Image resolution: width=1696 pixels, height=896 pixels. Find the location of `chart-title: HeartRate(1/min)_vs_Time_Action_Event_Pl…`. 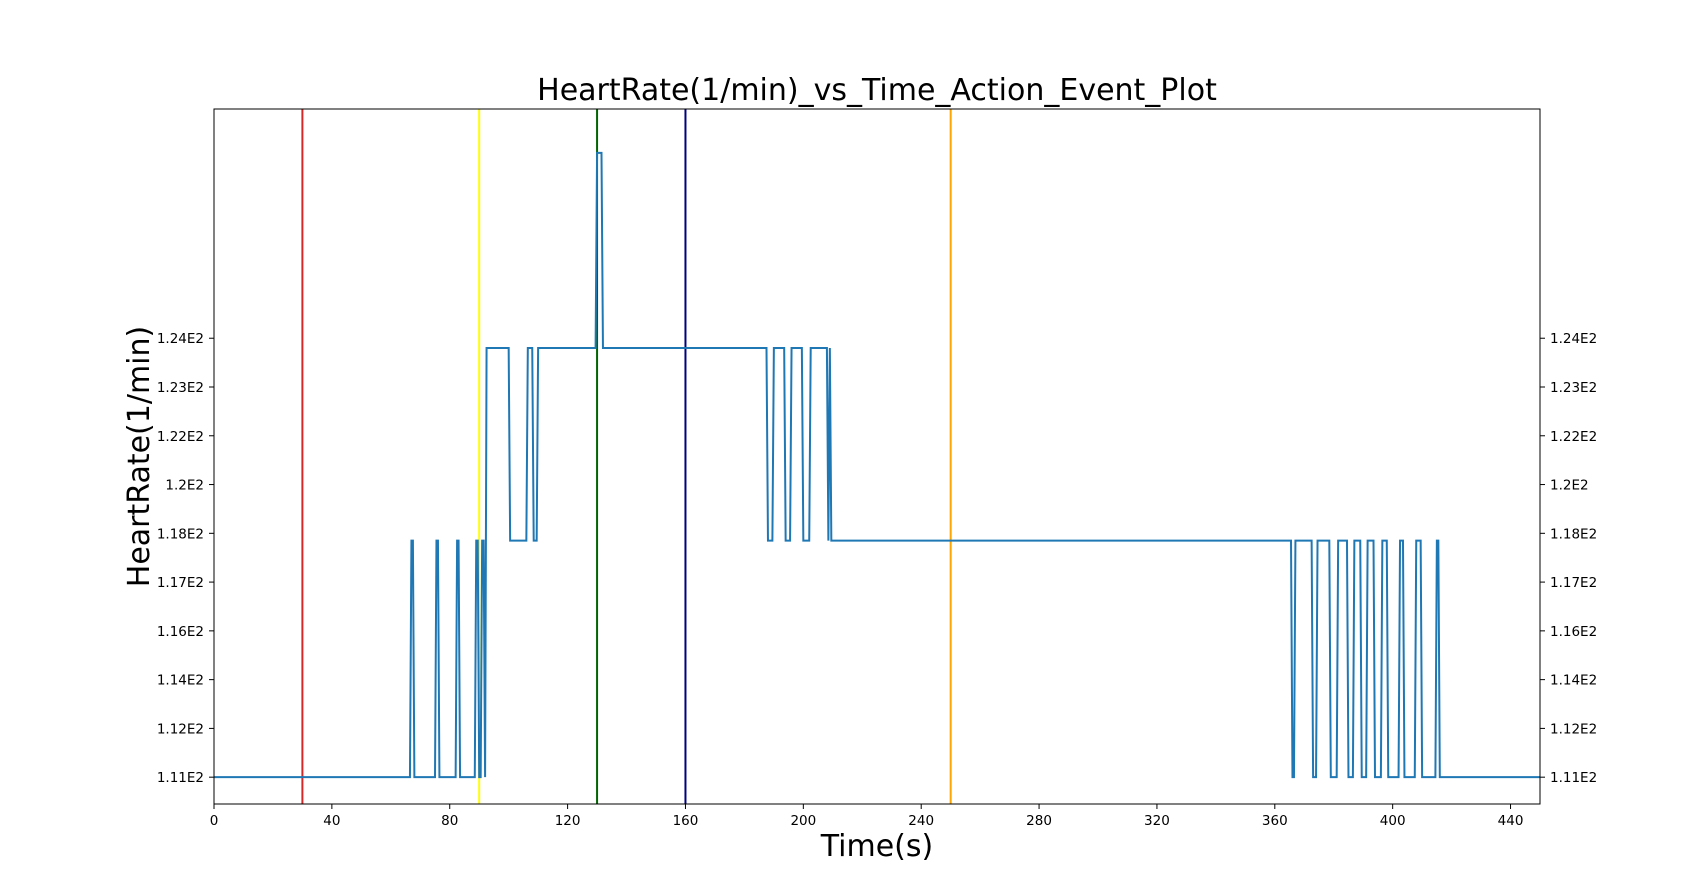

chart-title: HeartRate(1/min)_vs_Time_Action_Event_Pl… is located at coordinates (877, 90).